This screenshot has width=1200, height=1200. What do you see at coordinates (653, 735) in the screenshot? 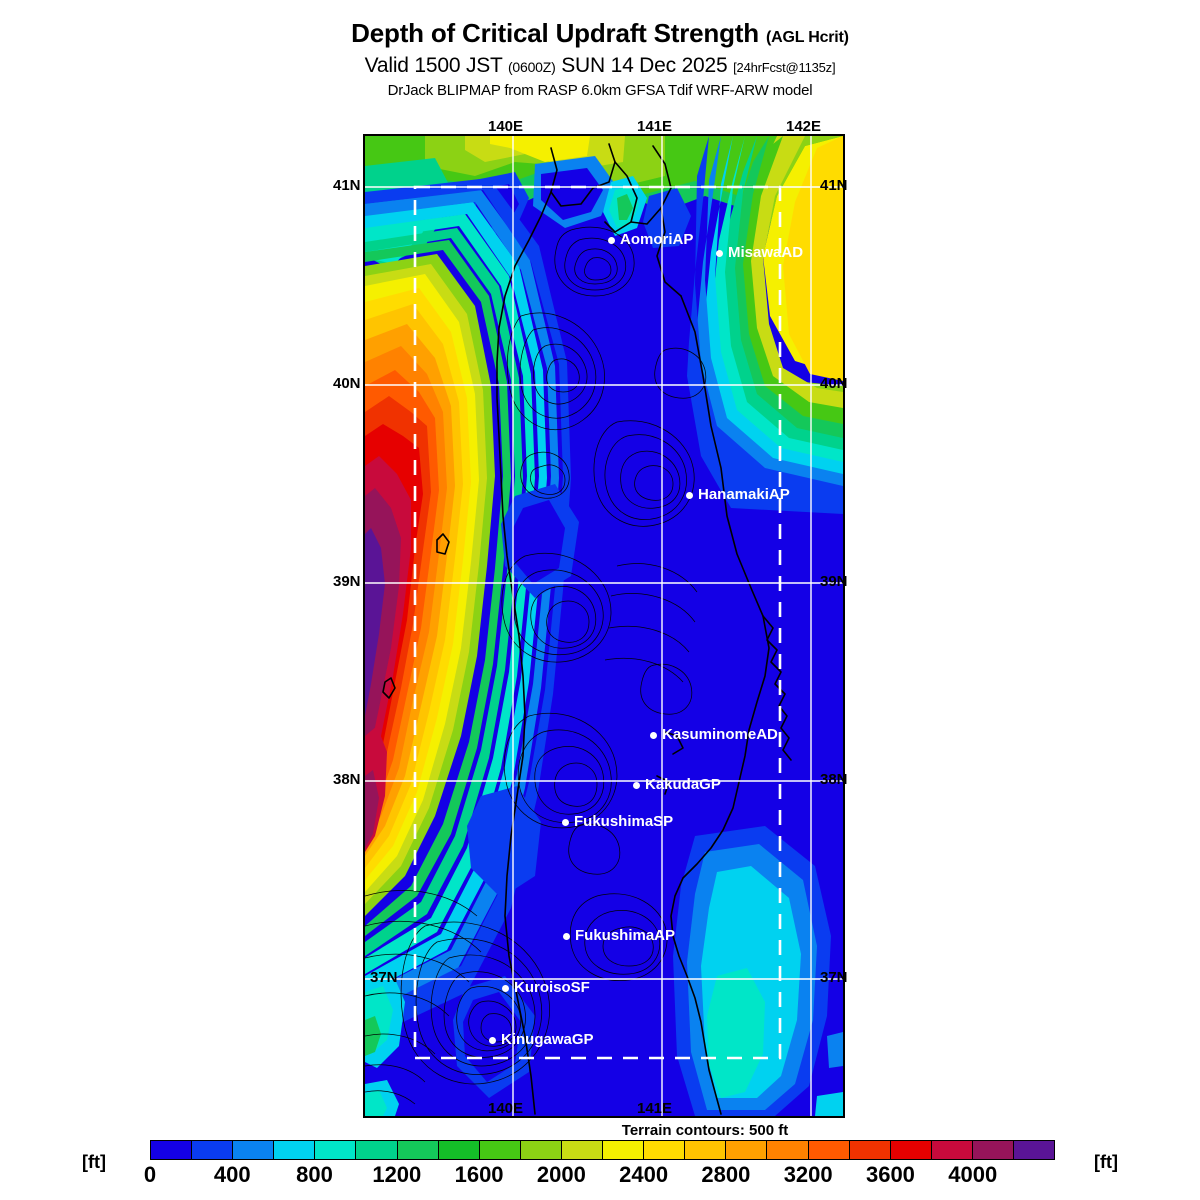
I see `station-marker-kasuminomead` at bounding box center [653, 735].